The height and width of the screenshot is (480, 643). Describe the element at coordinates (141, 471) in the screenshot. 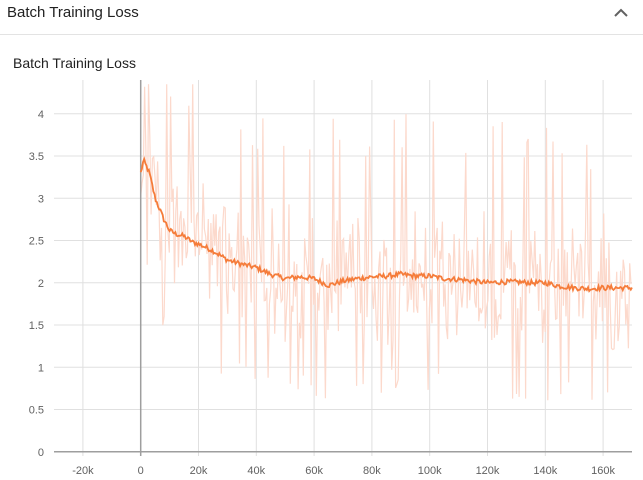

I see `x-tick-label: 0` at that location.